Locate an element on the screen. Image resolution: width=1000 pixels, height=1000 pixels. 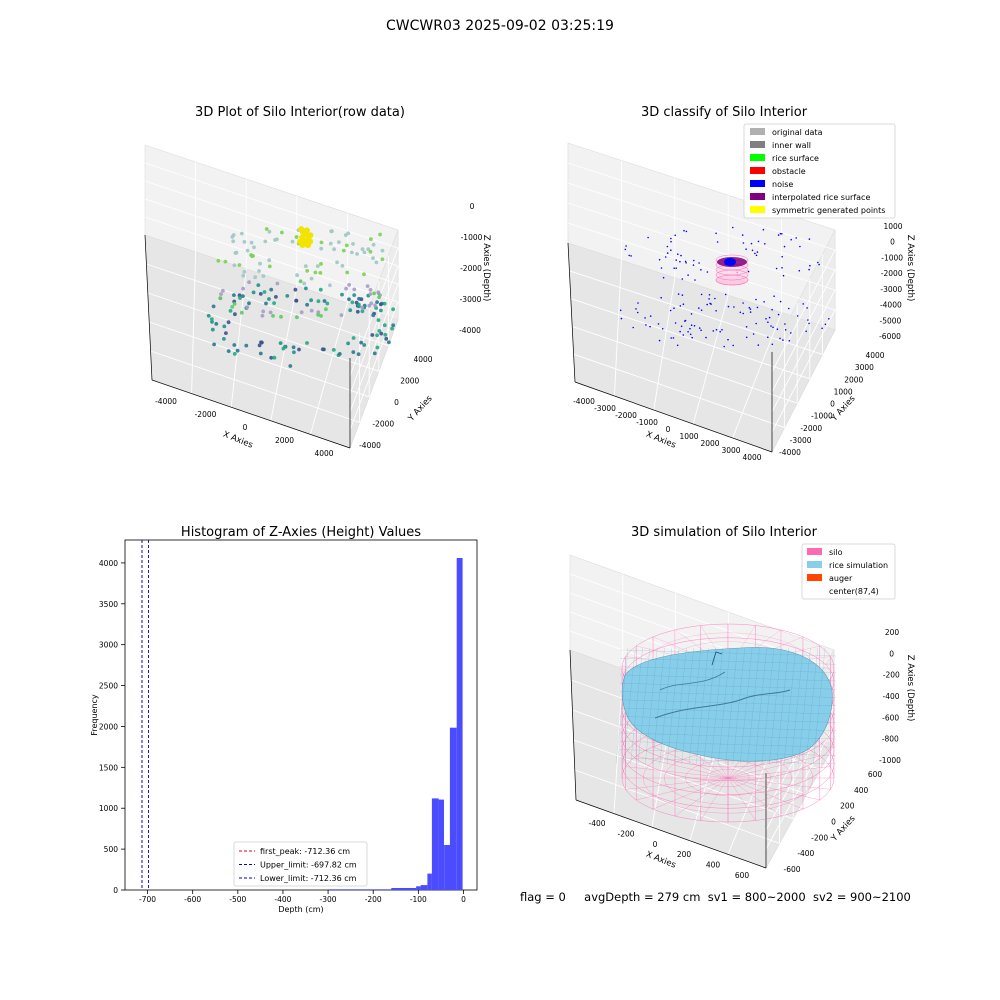
avg-depth-text: avgDepth = 279 cm is located at coordinates (642, 897).